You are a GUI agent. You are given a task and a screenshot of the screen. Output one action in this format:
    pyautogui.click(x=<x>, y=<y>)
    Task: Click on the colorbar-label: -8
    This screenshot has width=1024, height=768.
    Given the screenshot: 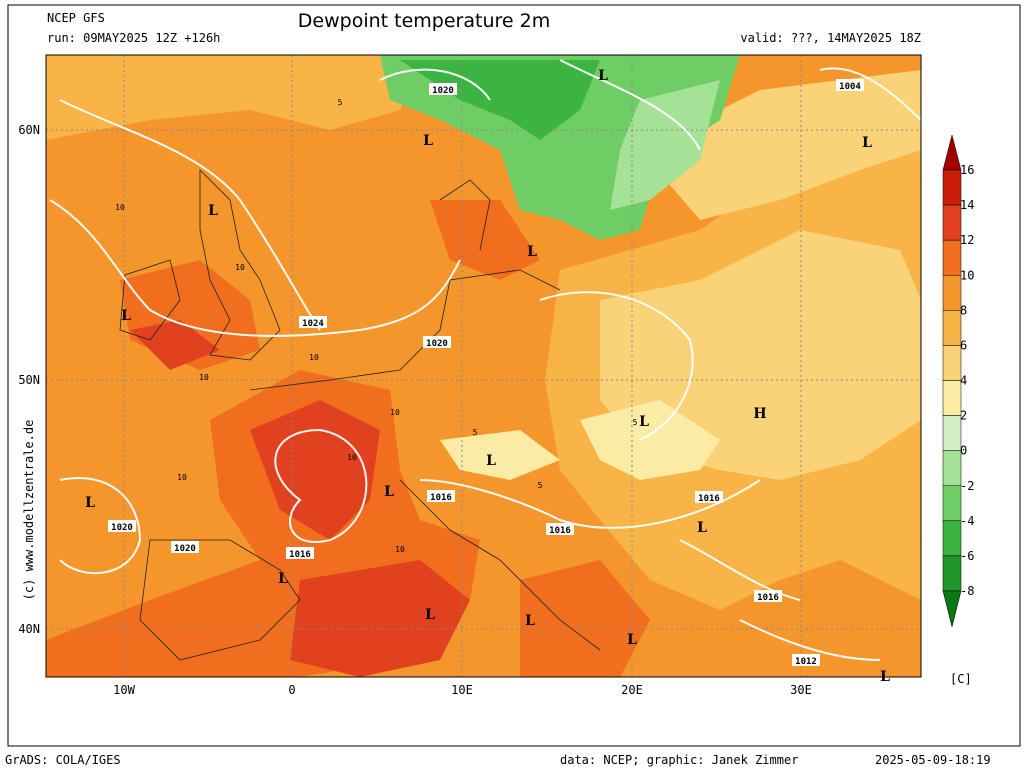 What is the action you would take?
    pyautogui.click(x=967, y=591)
    